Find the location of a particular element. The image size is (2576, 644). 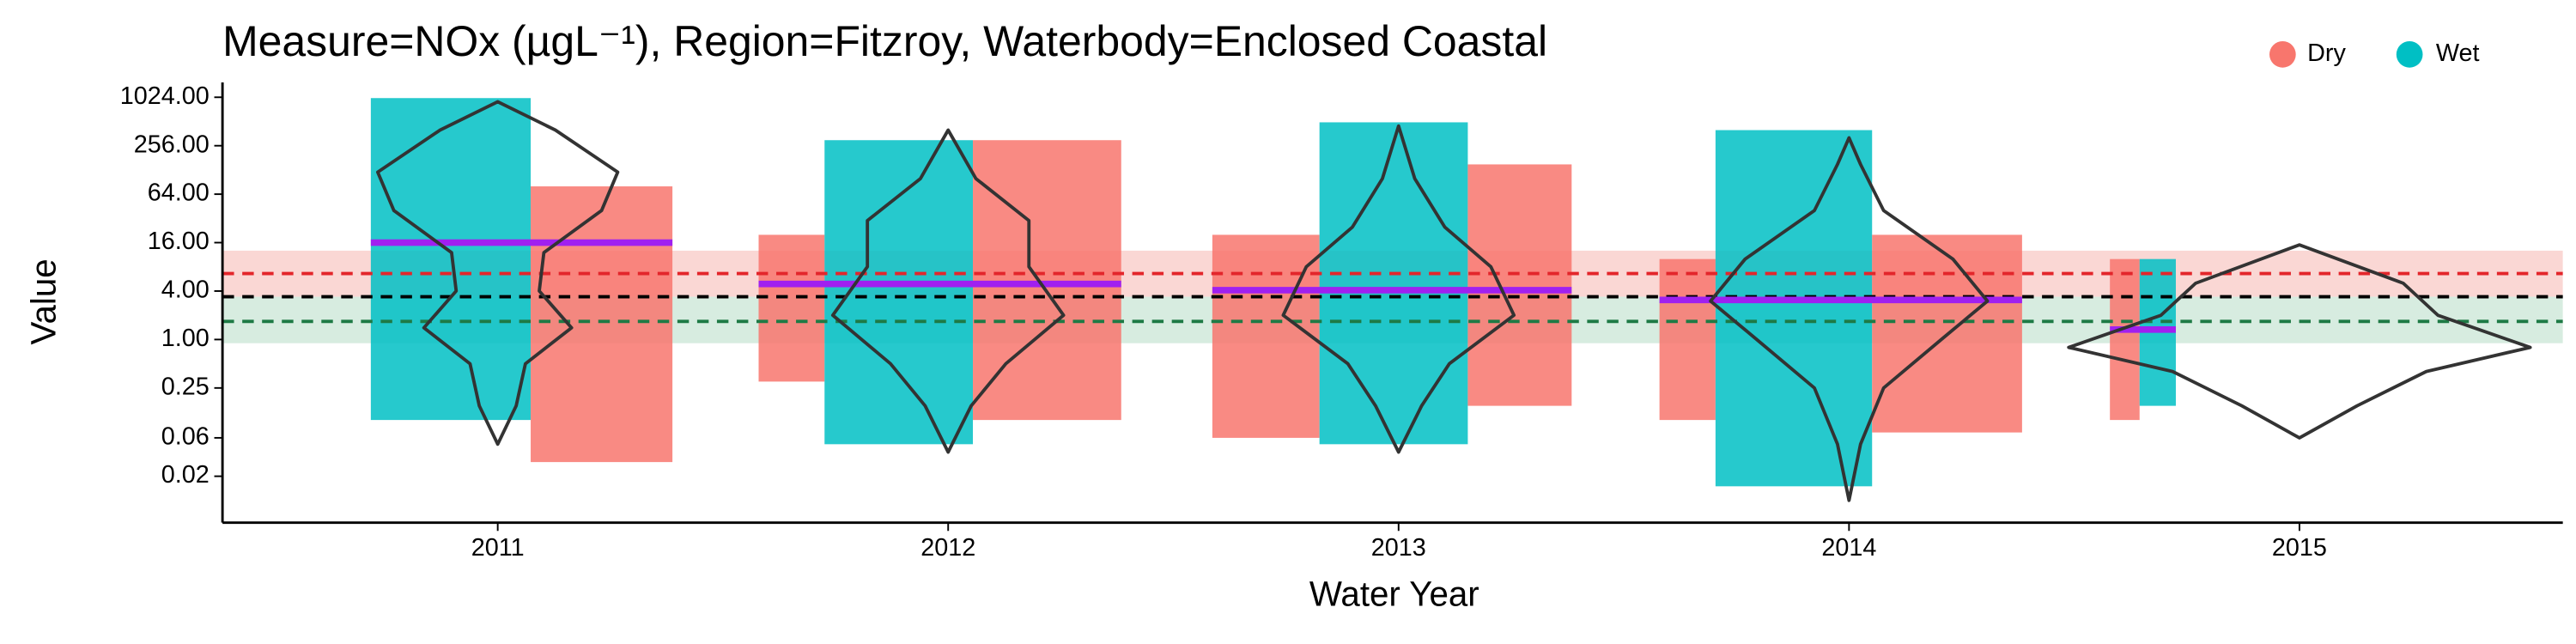

x-tick-label: 2015 is located at coordinates (2299, 548).